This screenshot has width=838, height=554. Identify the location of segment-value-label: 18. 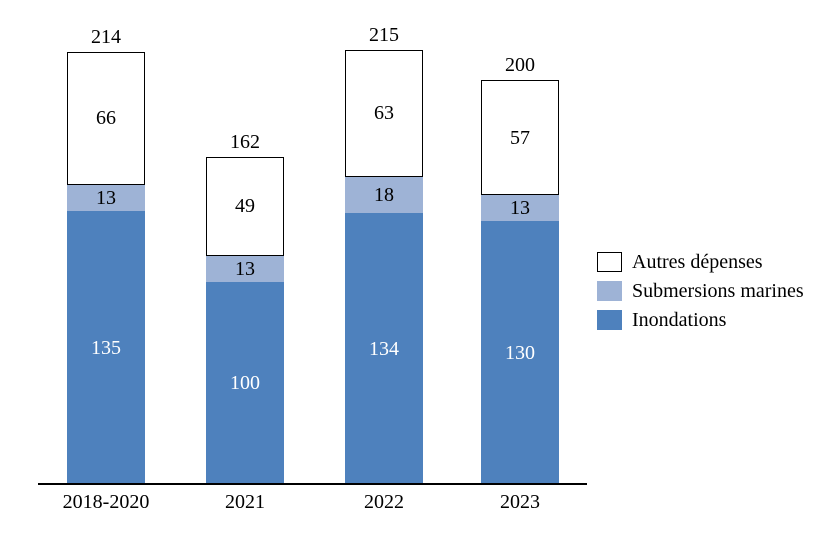
(384, 195).